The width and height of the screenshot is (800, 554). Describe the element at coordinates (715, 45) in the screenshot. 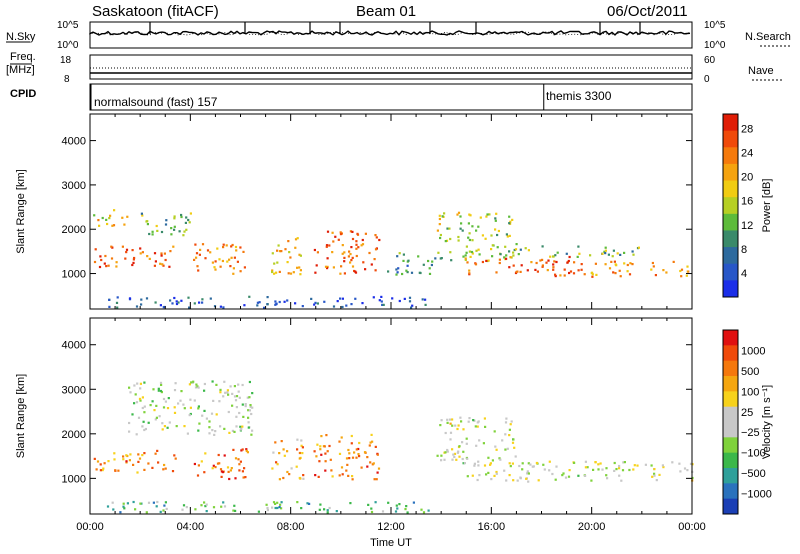

I see `nsearch-tick-bottom: 10^0` at that location.